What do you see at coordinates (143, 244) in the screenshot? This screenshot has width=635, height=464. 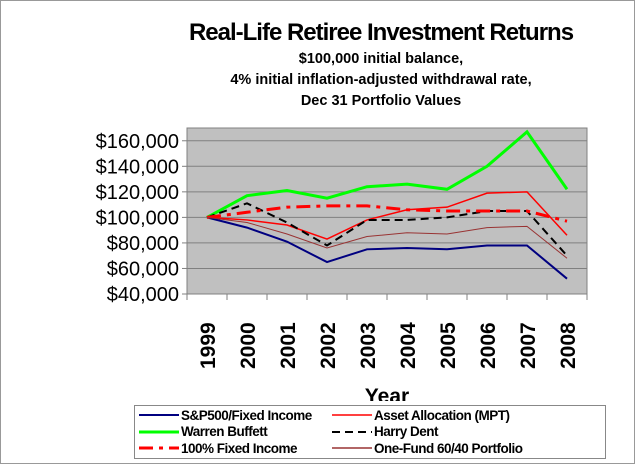 I see `y-tick-label: $80,000` at bounding box center [143, 244].